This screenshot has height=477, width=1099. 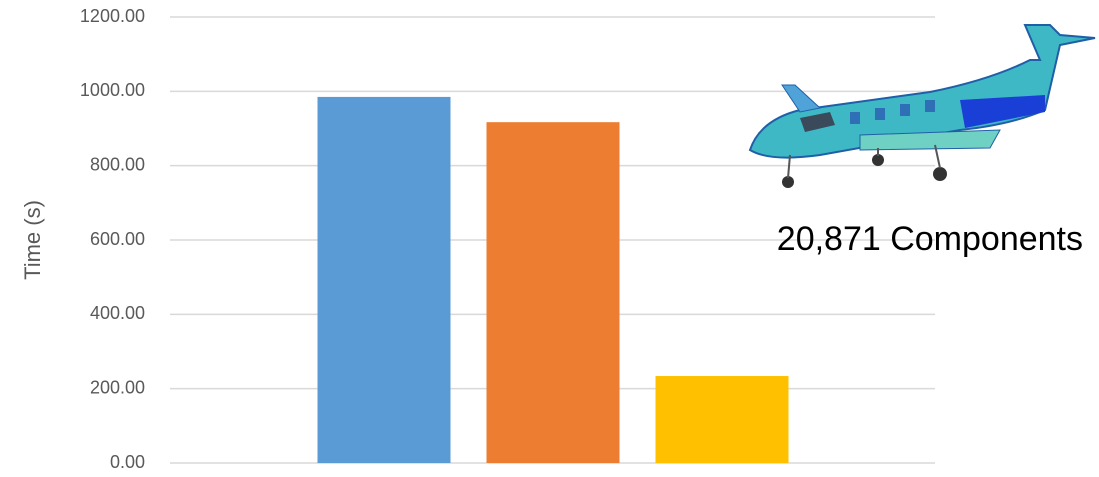 I want to click on y-axis-title: Time (s), so click(x=32, y=240).